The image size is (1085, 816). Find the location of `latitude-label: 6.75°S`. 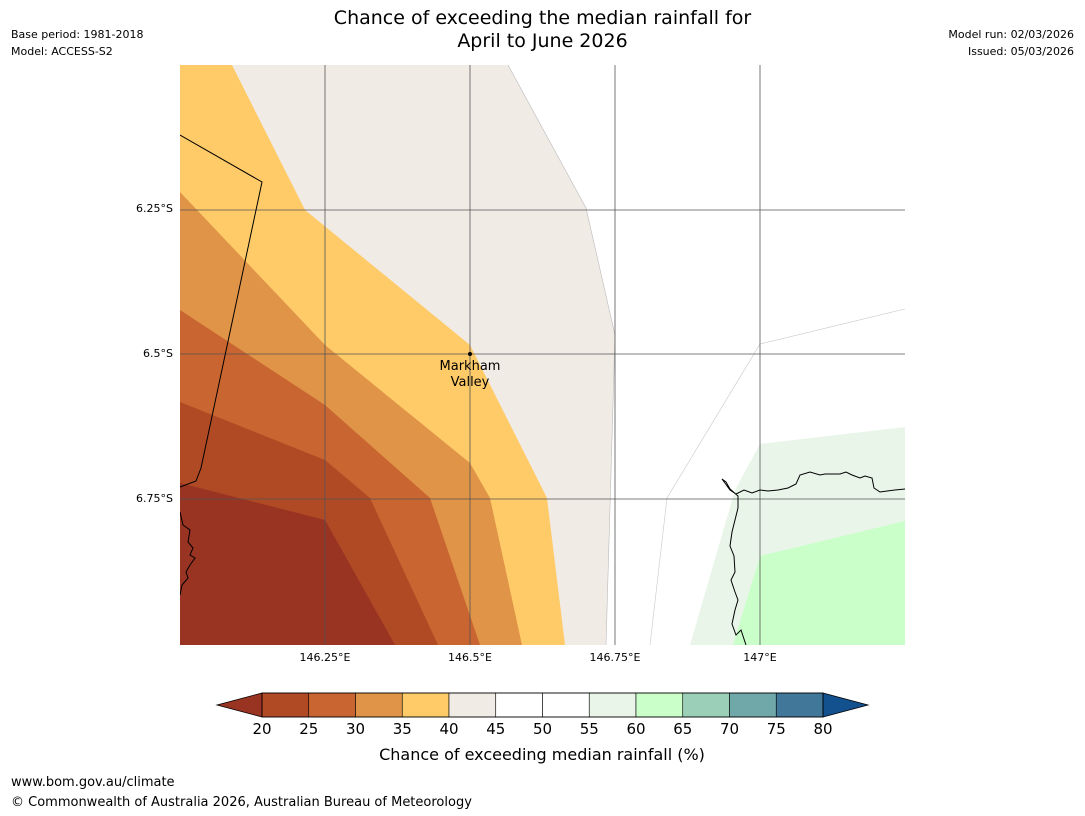

latitude-label: 6.75°S is located at coordinates (154, 498).